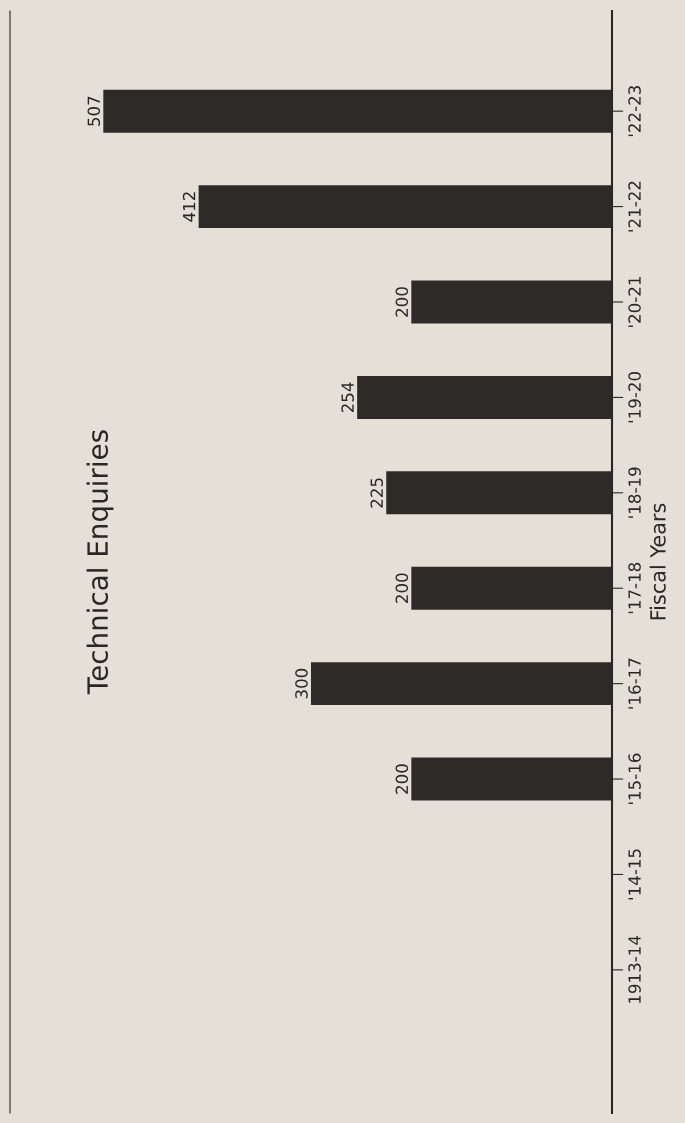 This screenshot has width=685, height=1123. Describe the element at coordinates (347, 397) in the screenshot. I see `data-label: 254` at that location.